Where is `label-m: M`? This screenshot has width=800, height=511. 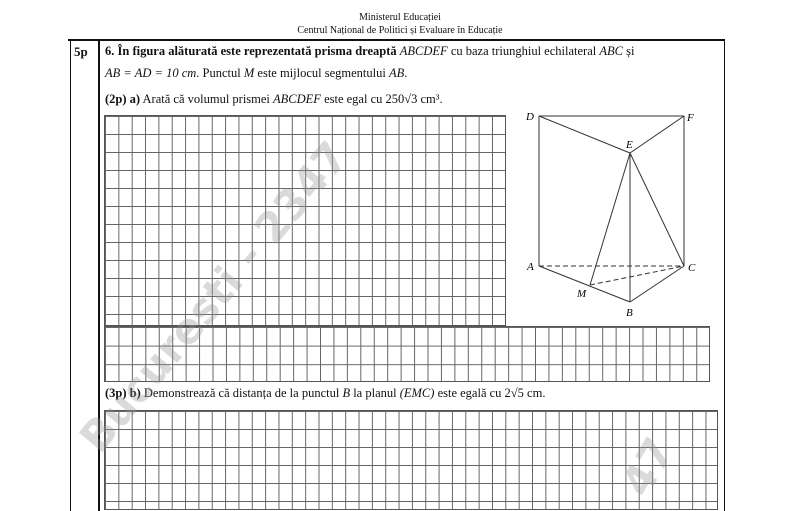
label-m: M is located at coordinates (581, 294).